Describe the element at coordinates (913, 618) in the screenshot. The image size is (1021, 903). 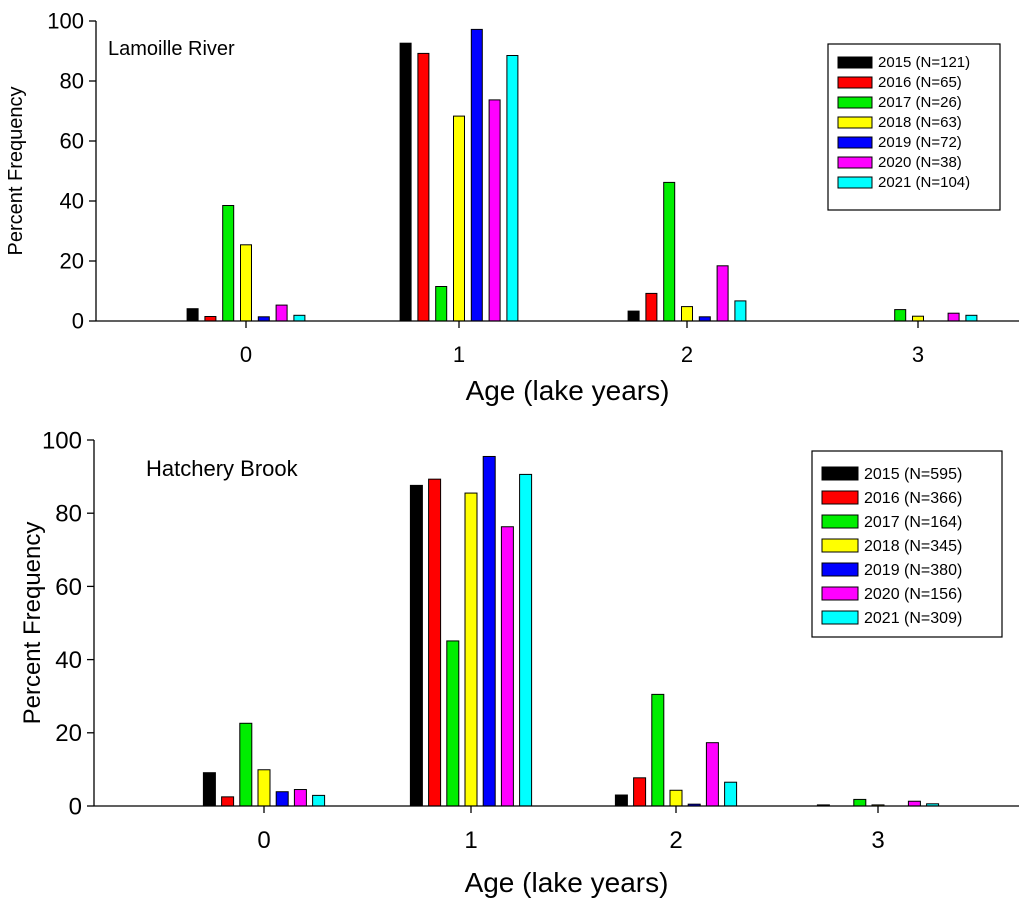
I see `legend-label: 2021 (N=309)` at that location.